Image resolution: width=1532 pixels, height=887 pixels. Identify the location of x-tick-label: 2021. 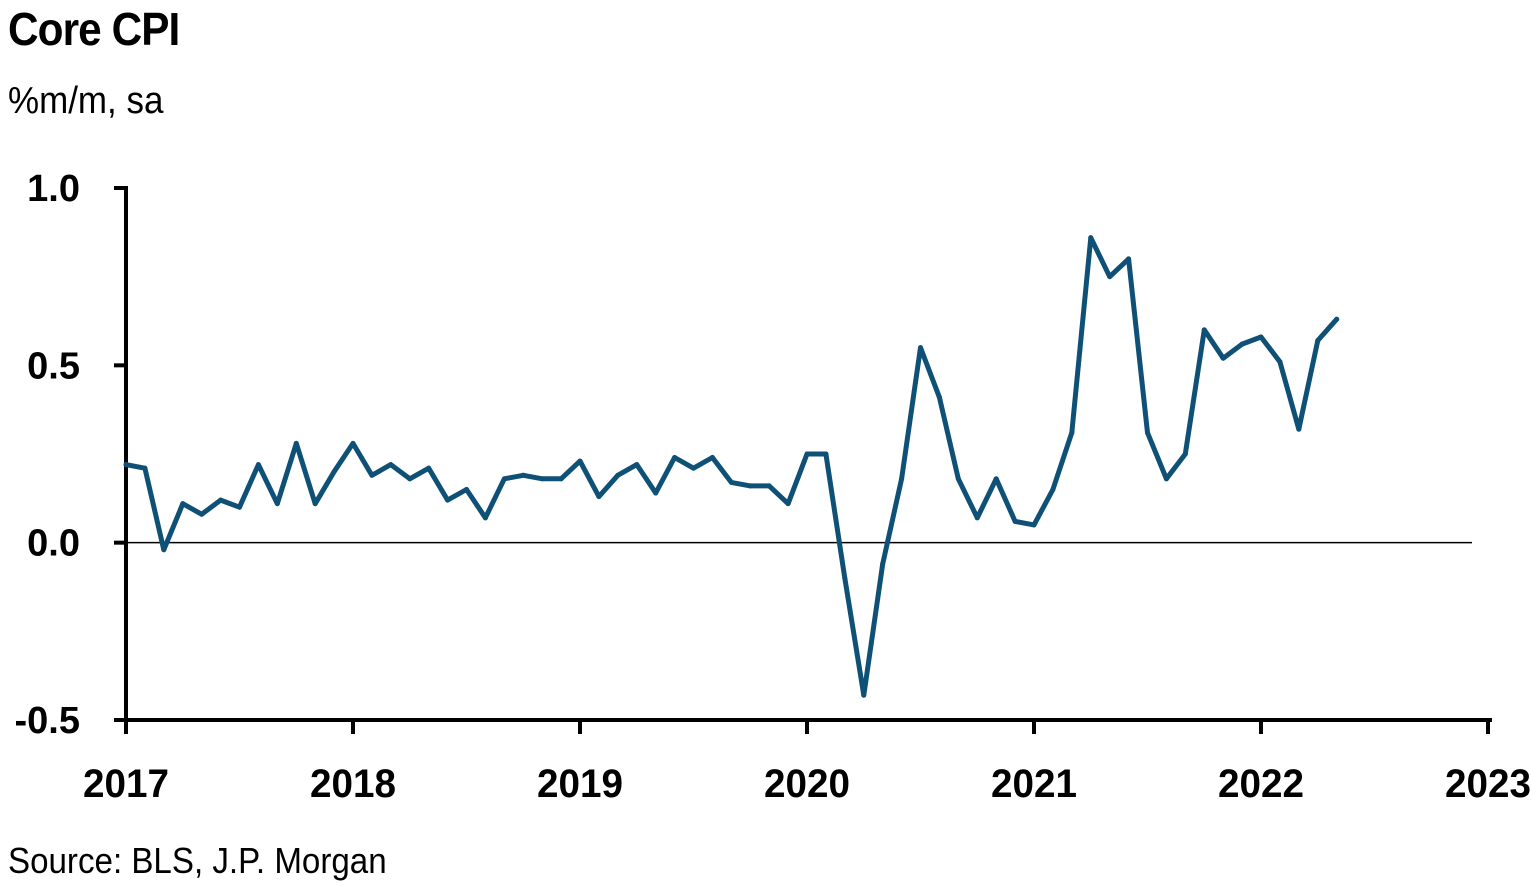
(1034, 784).